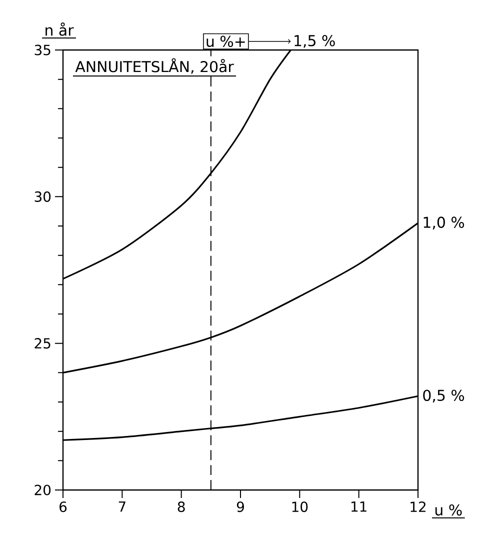 The height and width of the screenshot is (535, 496). Describe the element at coordinates (225, 42) in the screenshot. I see `text: u %+` at that location.